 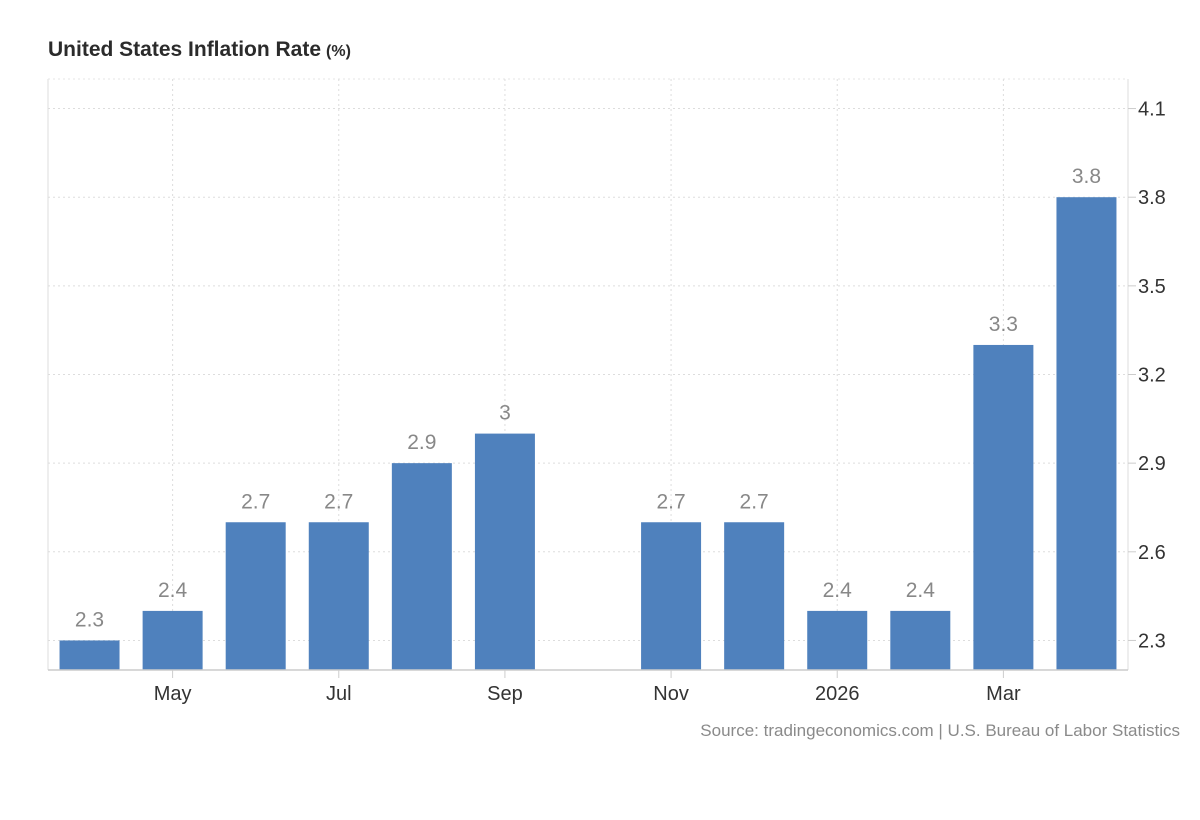 I want to click on x-tick-label: May, so click(x=173, y=694).